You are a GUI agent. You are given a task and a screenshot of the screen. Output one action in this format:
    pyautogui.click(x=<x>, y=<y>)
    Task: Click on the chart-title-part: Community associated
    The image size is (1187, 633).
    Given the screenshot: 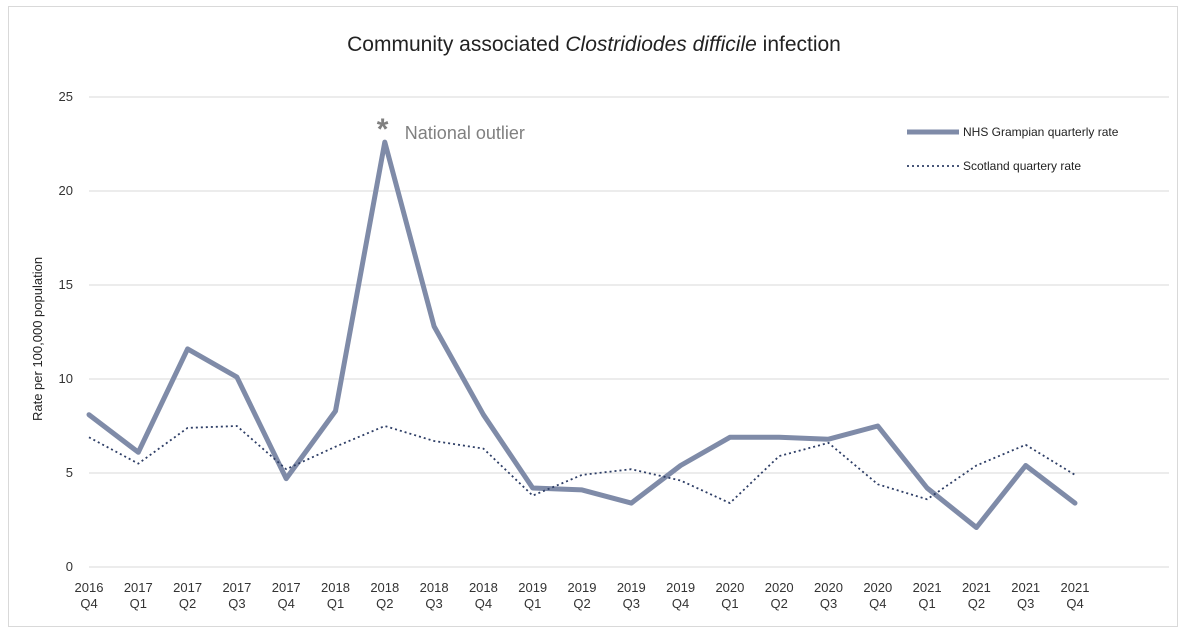 What is the action you would take?
    pyautogui.click(x=456, y=44)
    